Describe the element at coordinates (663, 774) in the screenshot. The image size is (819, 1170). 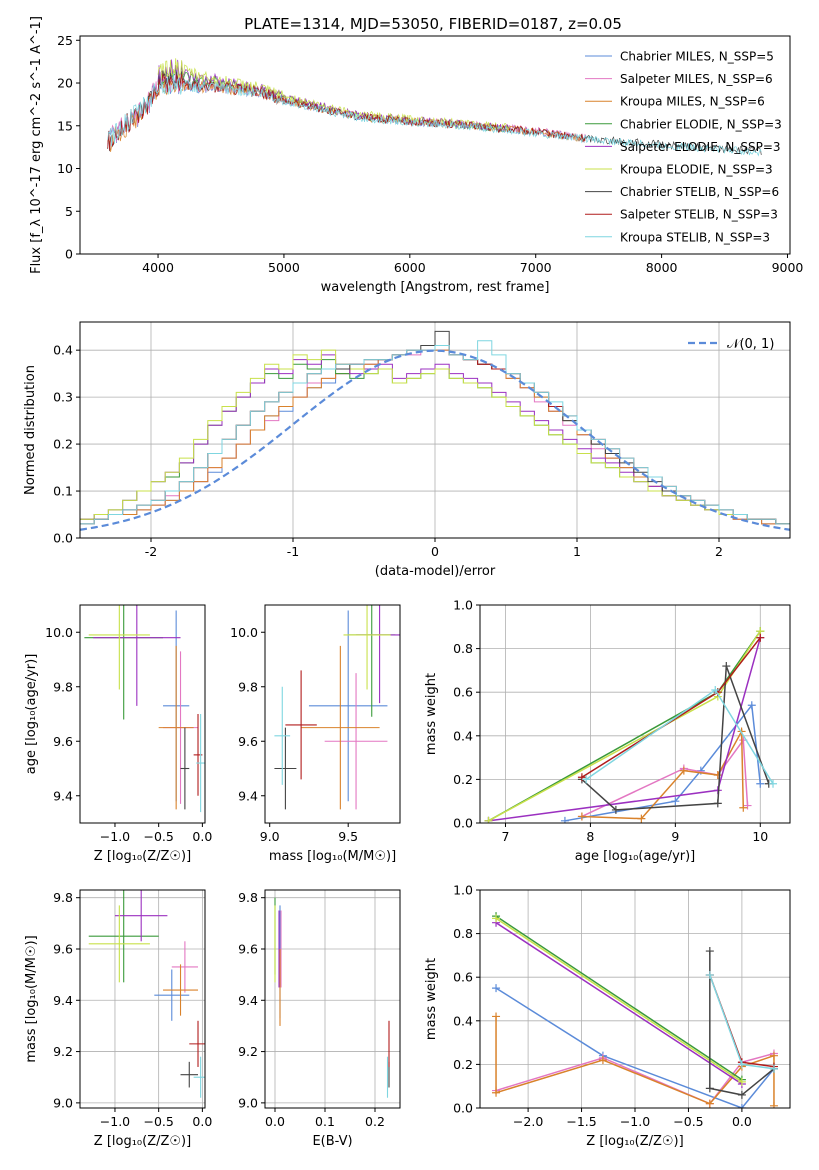
I see `weight-line-kroupa_miles` at that location.